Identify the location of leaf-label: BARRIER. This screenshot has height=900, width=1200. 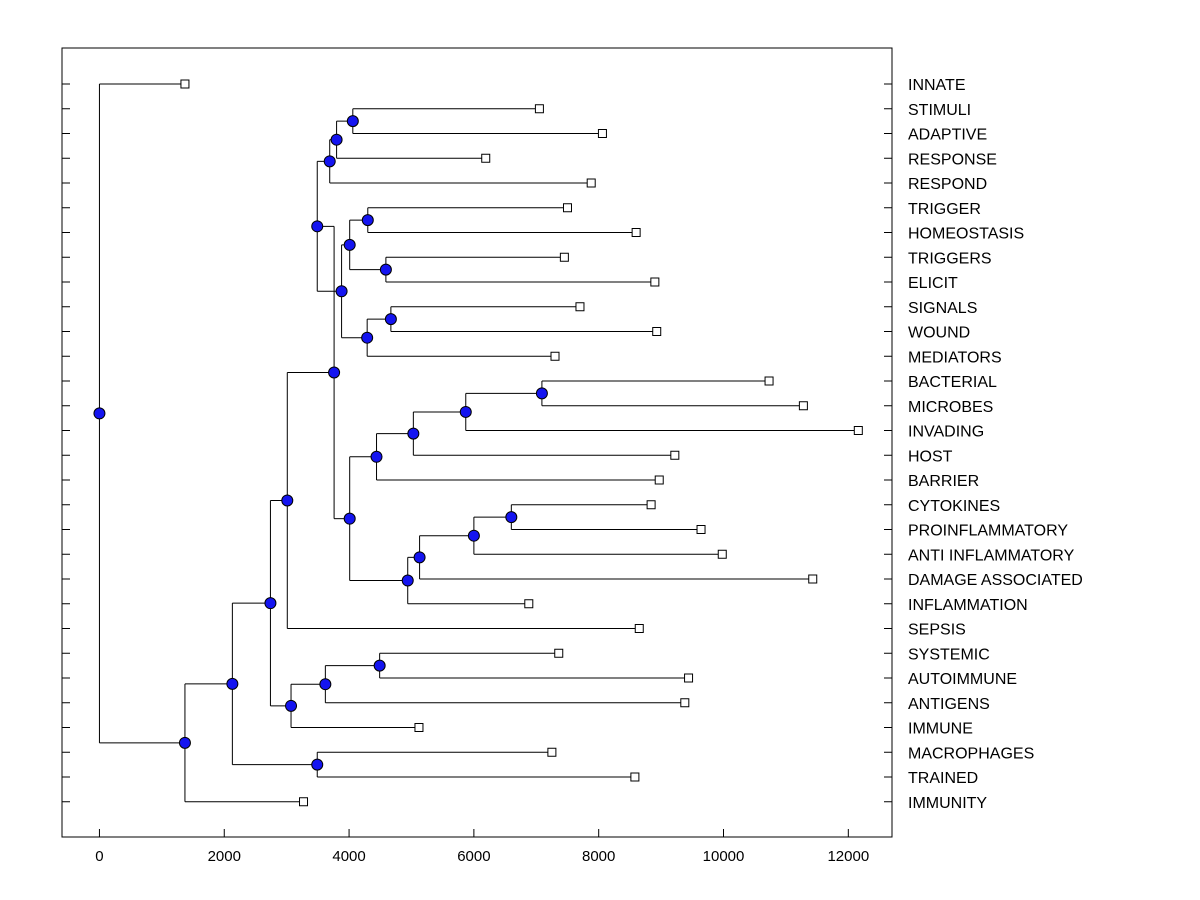
(943, 481).